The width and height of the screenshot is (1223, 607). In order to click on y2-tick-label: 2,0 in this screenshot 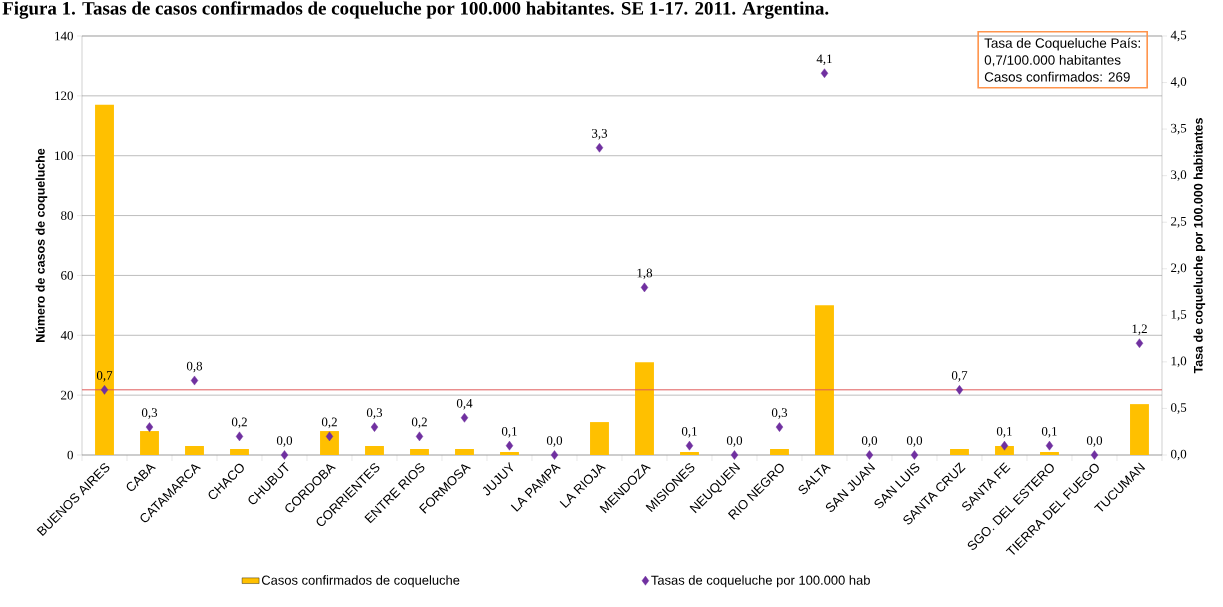, I will do `click(1179, 269)`.